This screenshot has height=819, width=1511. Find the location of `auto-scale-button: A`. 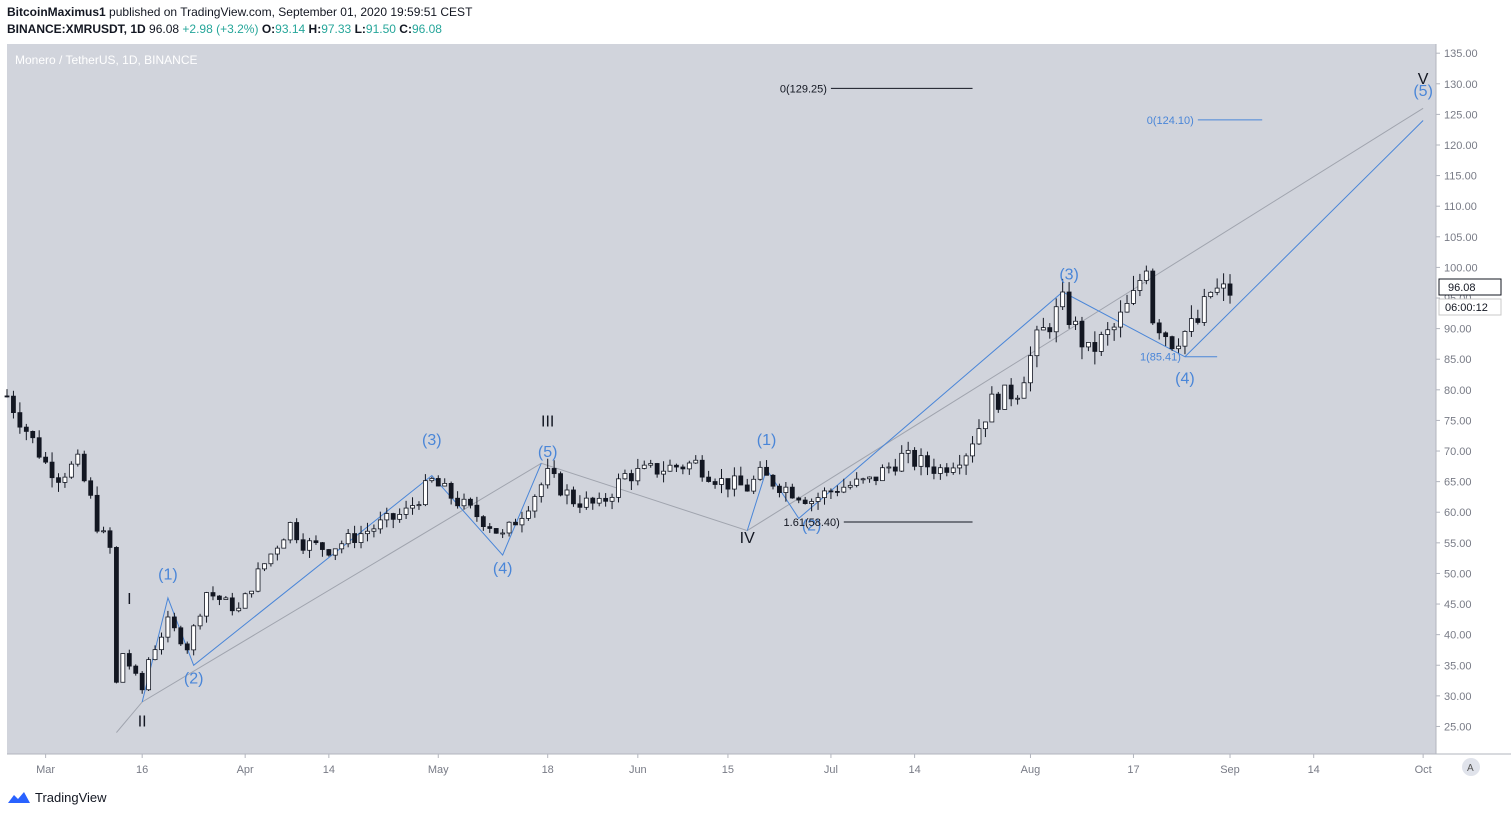

auto-scale-button: A is located at coordinates (1471, 767).